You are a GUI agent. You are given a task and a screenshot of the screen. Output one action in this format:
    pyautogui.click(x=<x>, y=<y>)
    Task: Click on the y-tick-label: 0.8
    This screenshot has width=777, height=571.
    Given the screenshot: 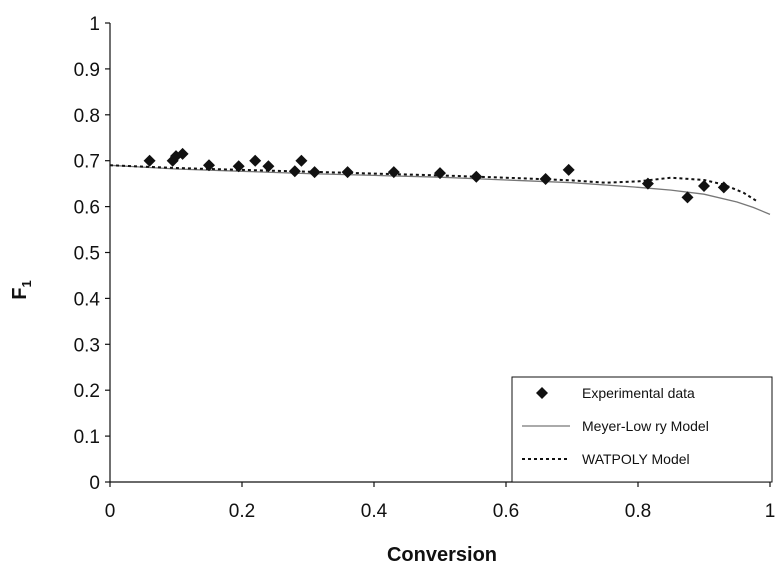 What is the action you would take?
    pyautogui.click(x=87, y=116)
    